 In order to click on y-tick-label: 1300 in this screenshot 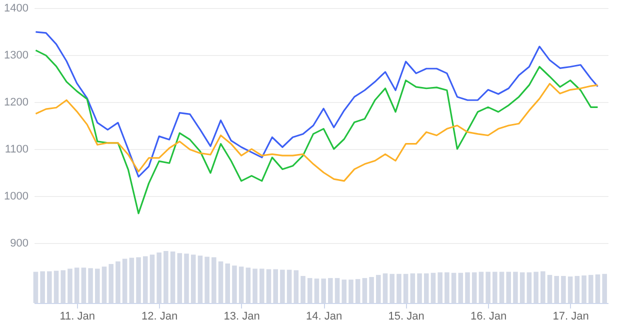, I will do `click(16, 56)`.